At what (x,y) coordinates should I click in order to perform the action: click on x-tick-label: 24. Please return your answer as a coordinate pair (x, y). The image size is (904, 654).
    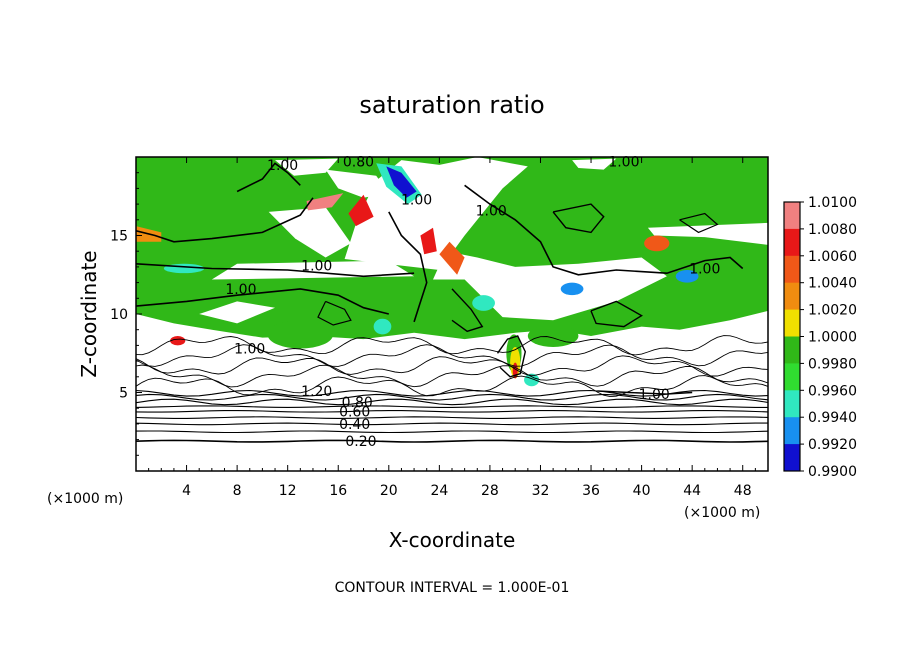
    Looking at the image, I should click on (439, 491).